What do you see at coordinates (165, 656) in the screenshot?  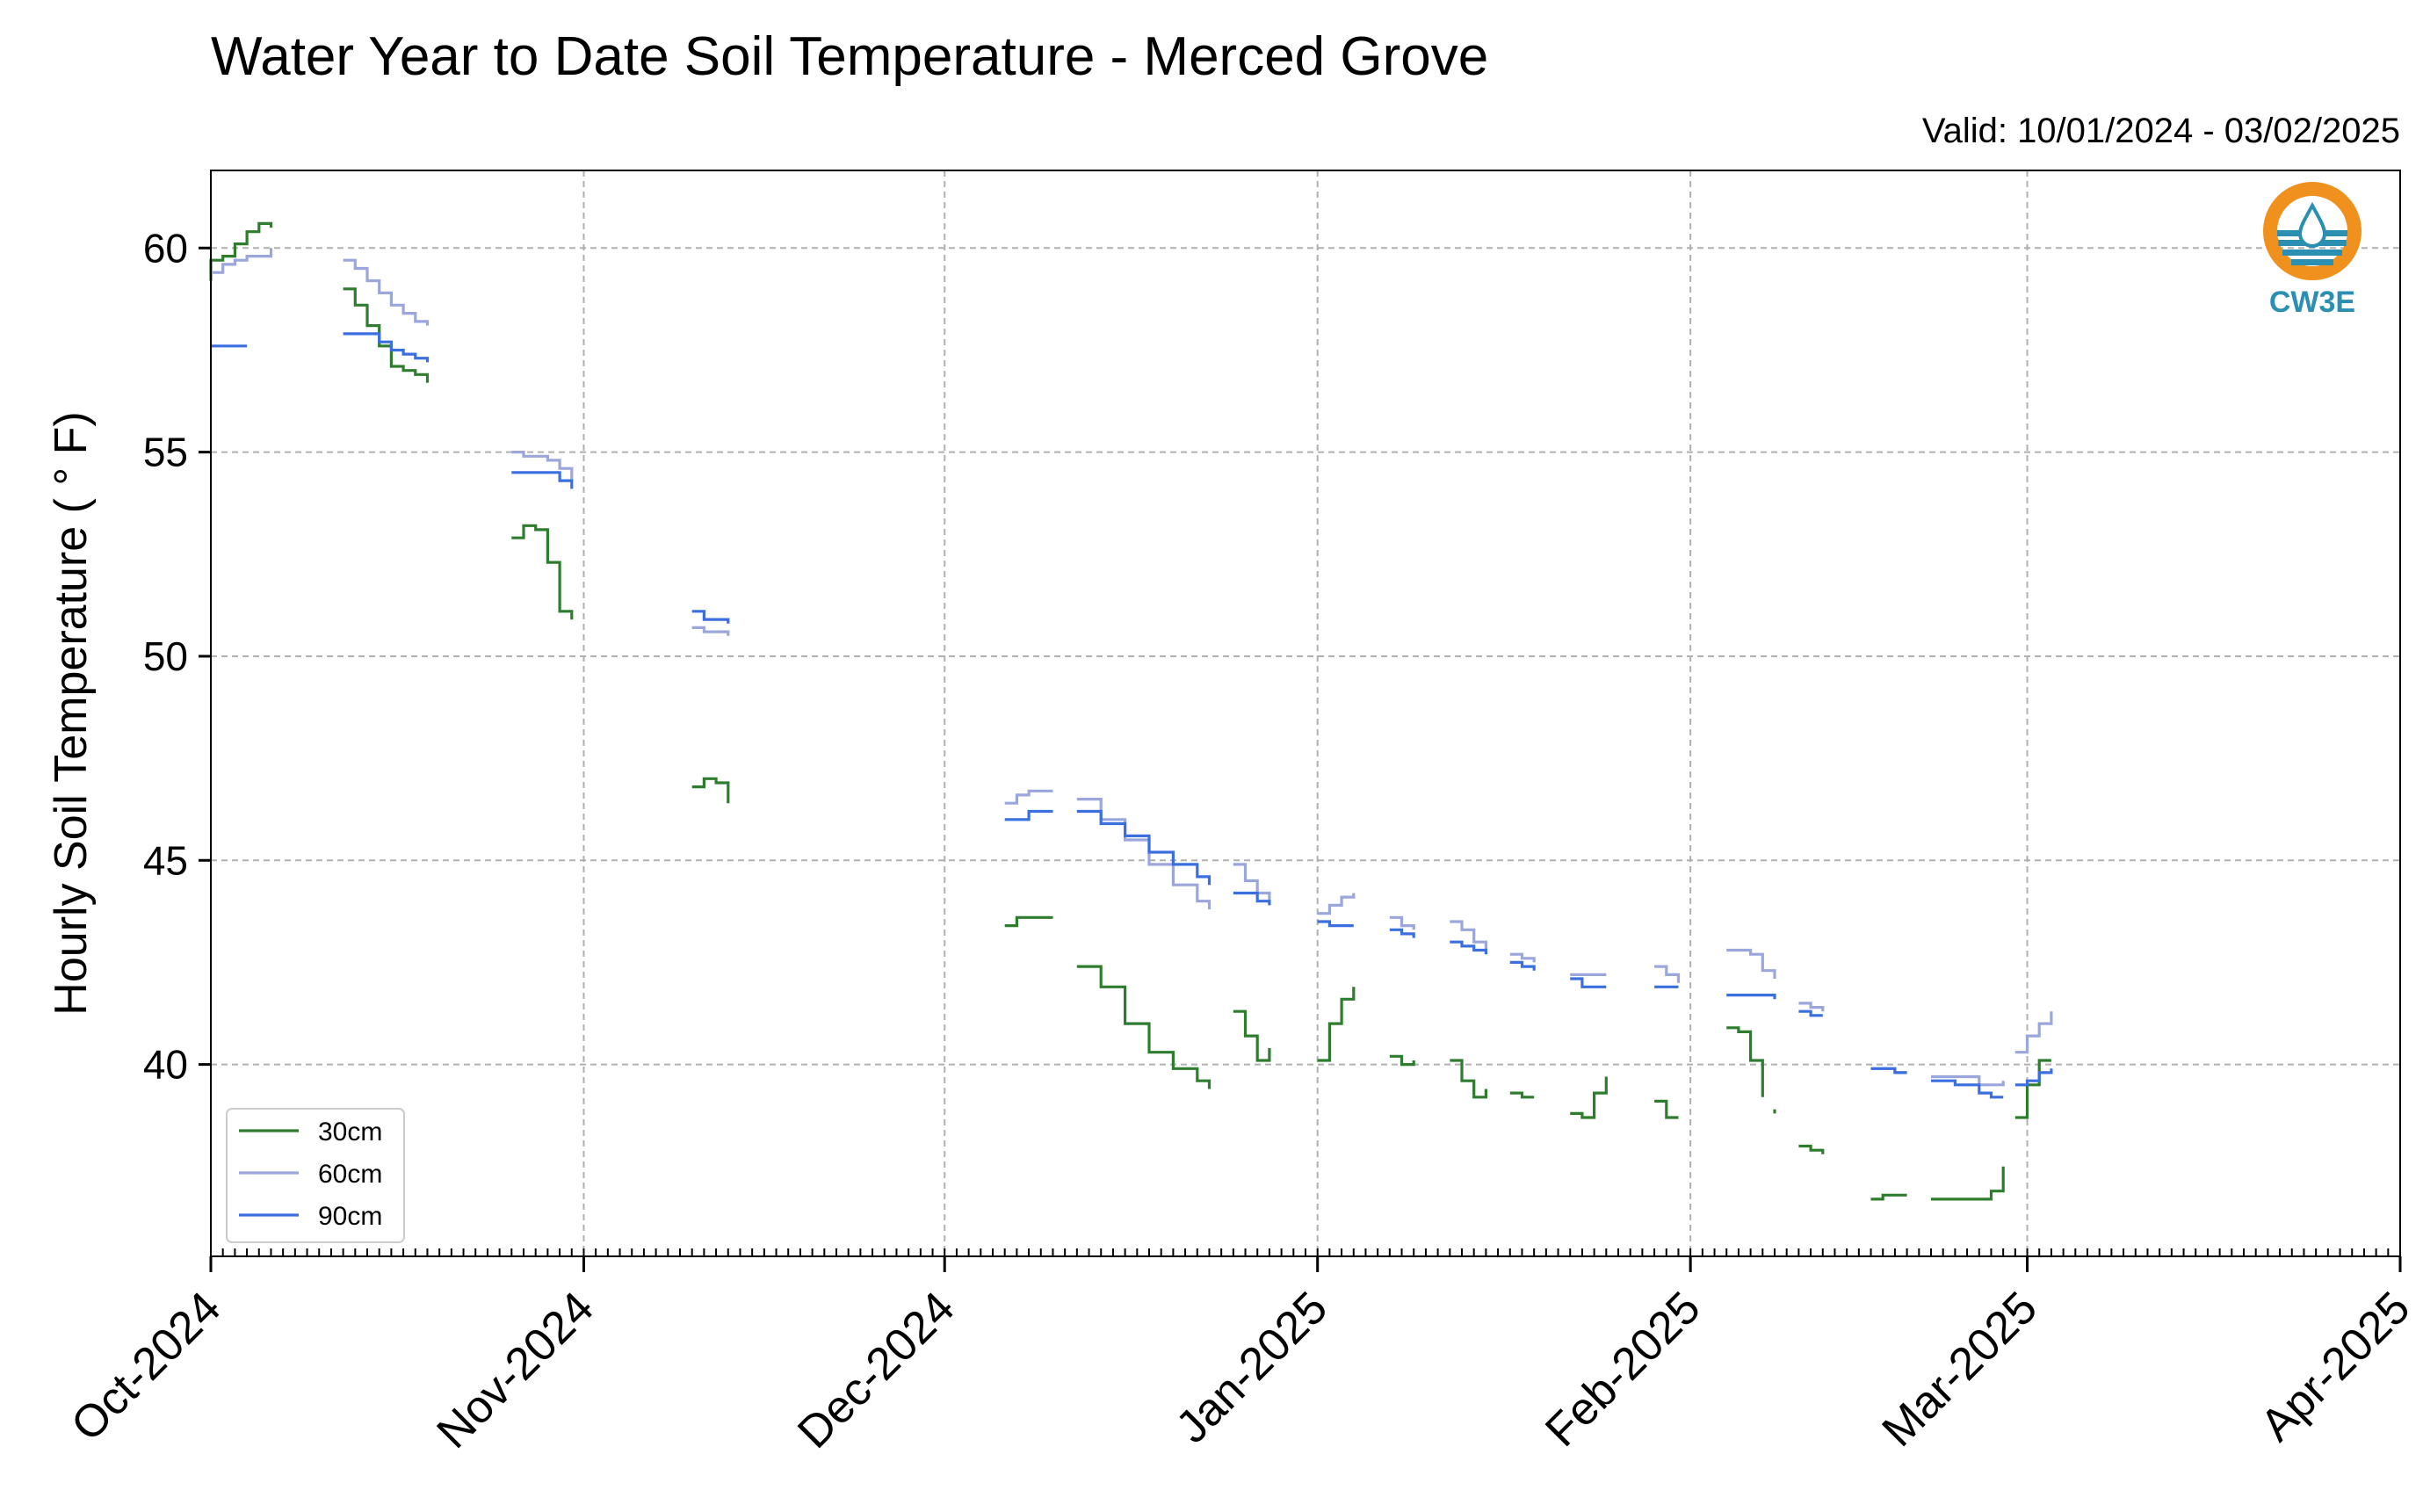 I see `y-tick-label: 50` at bounding box center [165, 656].